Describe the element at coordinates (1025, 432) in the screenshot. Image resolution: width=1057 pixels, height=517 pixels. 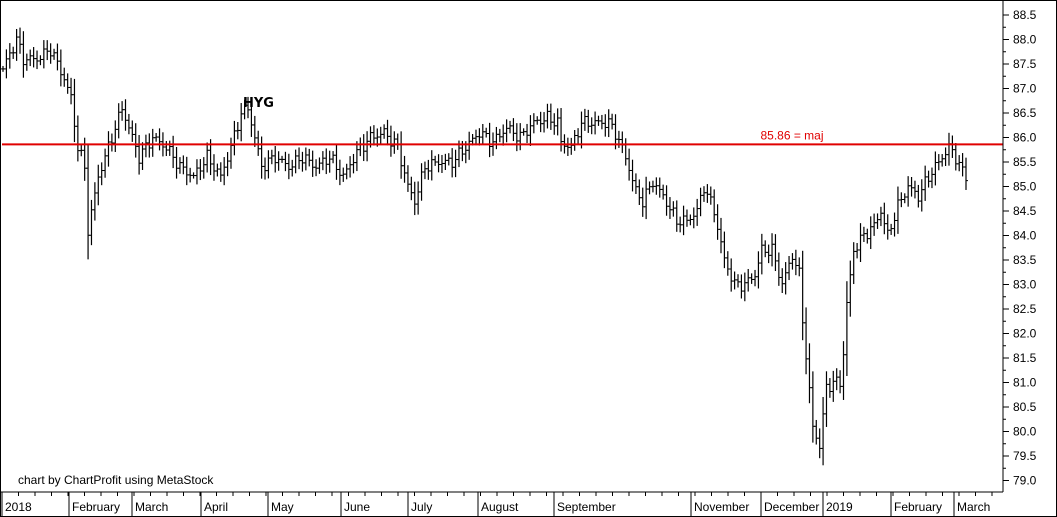
I see `y-tick-label: 80.0` at that location.